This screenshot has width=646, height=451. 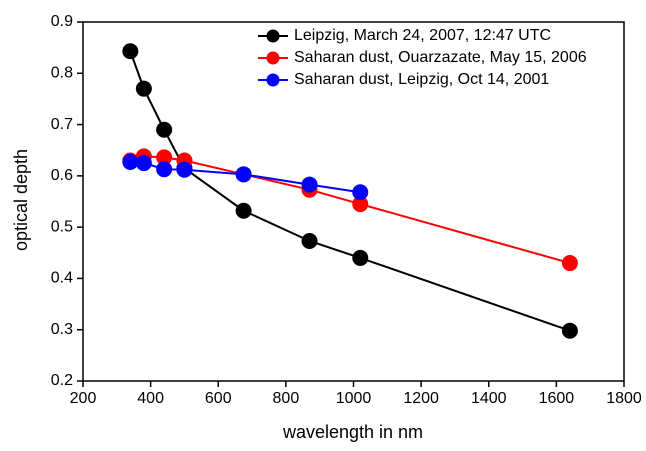 I want to click on y-tick-label: 0.3, so click(x=62, y=329).